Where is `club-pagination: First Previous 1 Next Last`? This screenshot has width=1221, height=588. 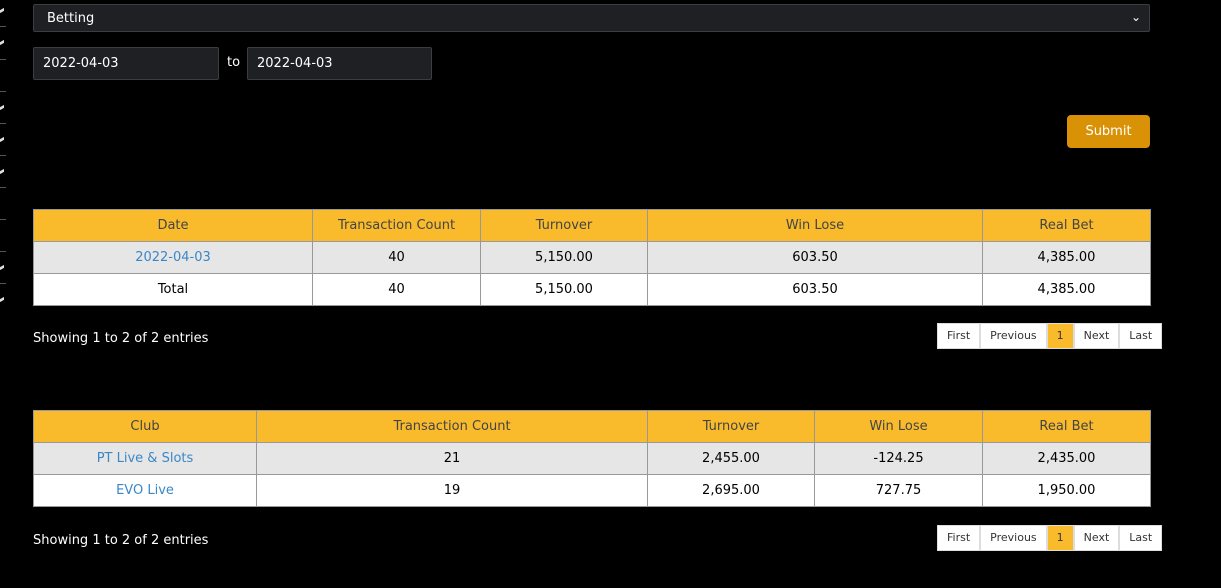 club-pagination: First Previous 1 Next Last is located at coordinates (1050, 538).